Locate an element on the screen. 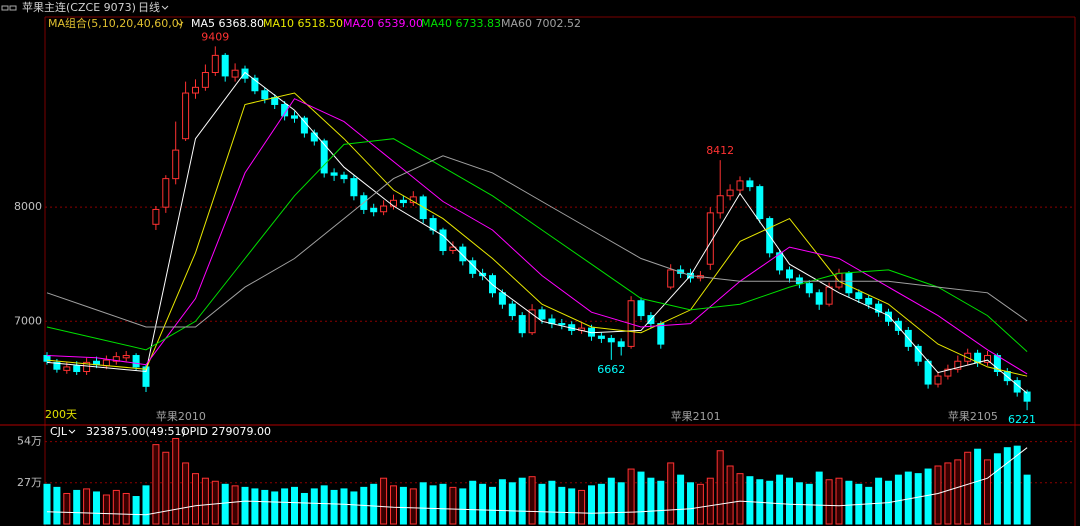 This screenshot has width=1080, height=526. high-annotation: 8412 is located at coordinates (720, 150).